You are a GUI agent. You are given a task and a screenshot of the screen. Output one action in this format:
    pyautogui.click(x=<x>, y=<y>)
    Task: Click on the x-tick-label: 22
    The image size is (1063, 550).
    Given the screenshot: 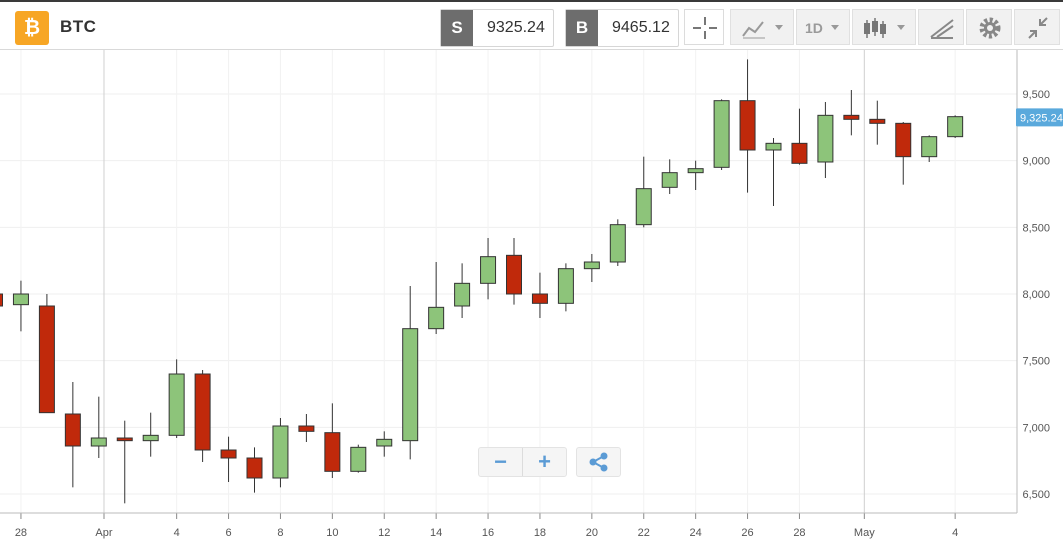 What is the action you would take?
    pyautogui.click(x=644, y=533)
    